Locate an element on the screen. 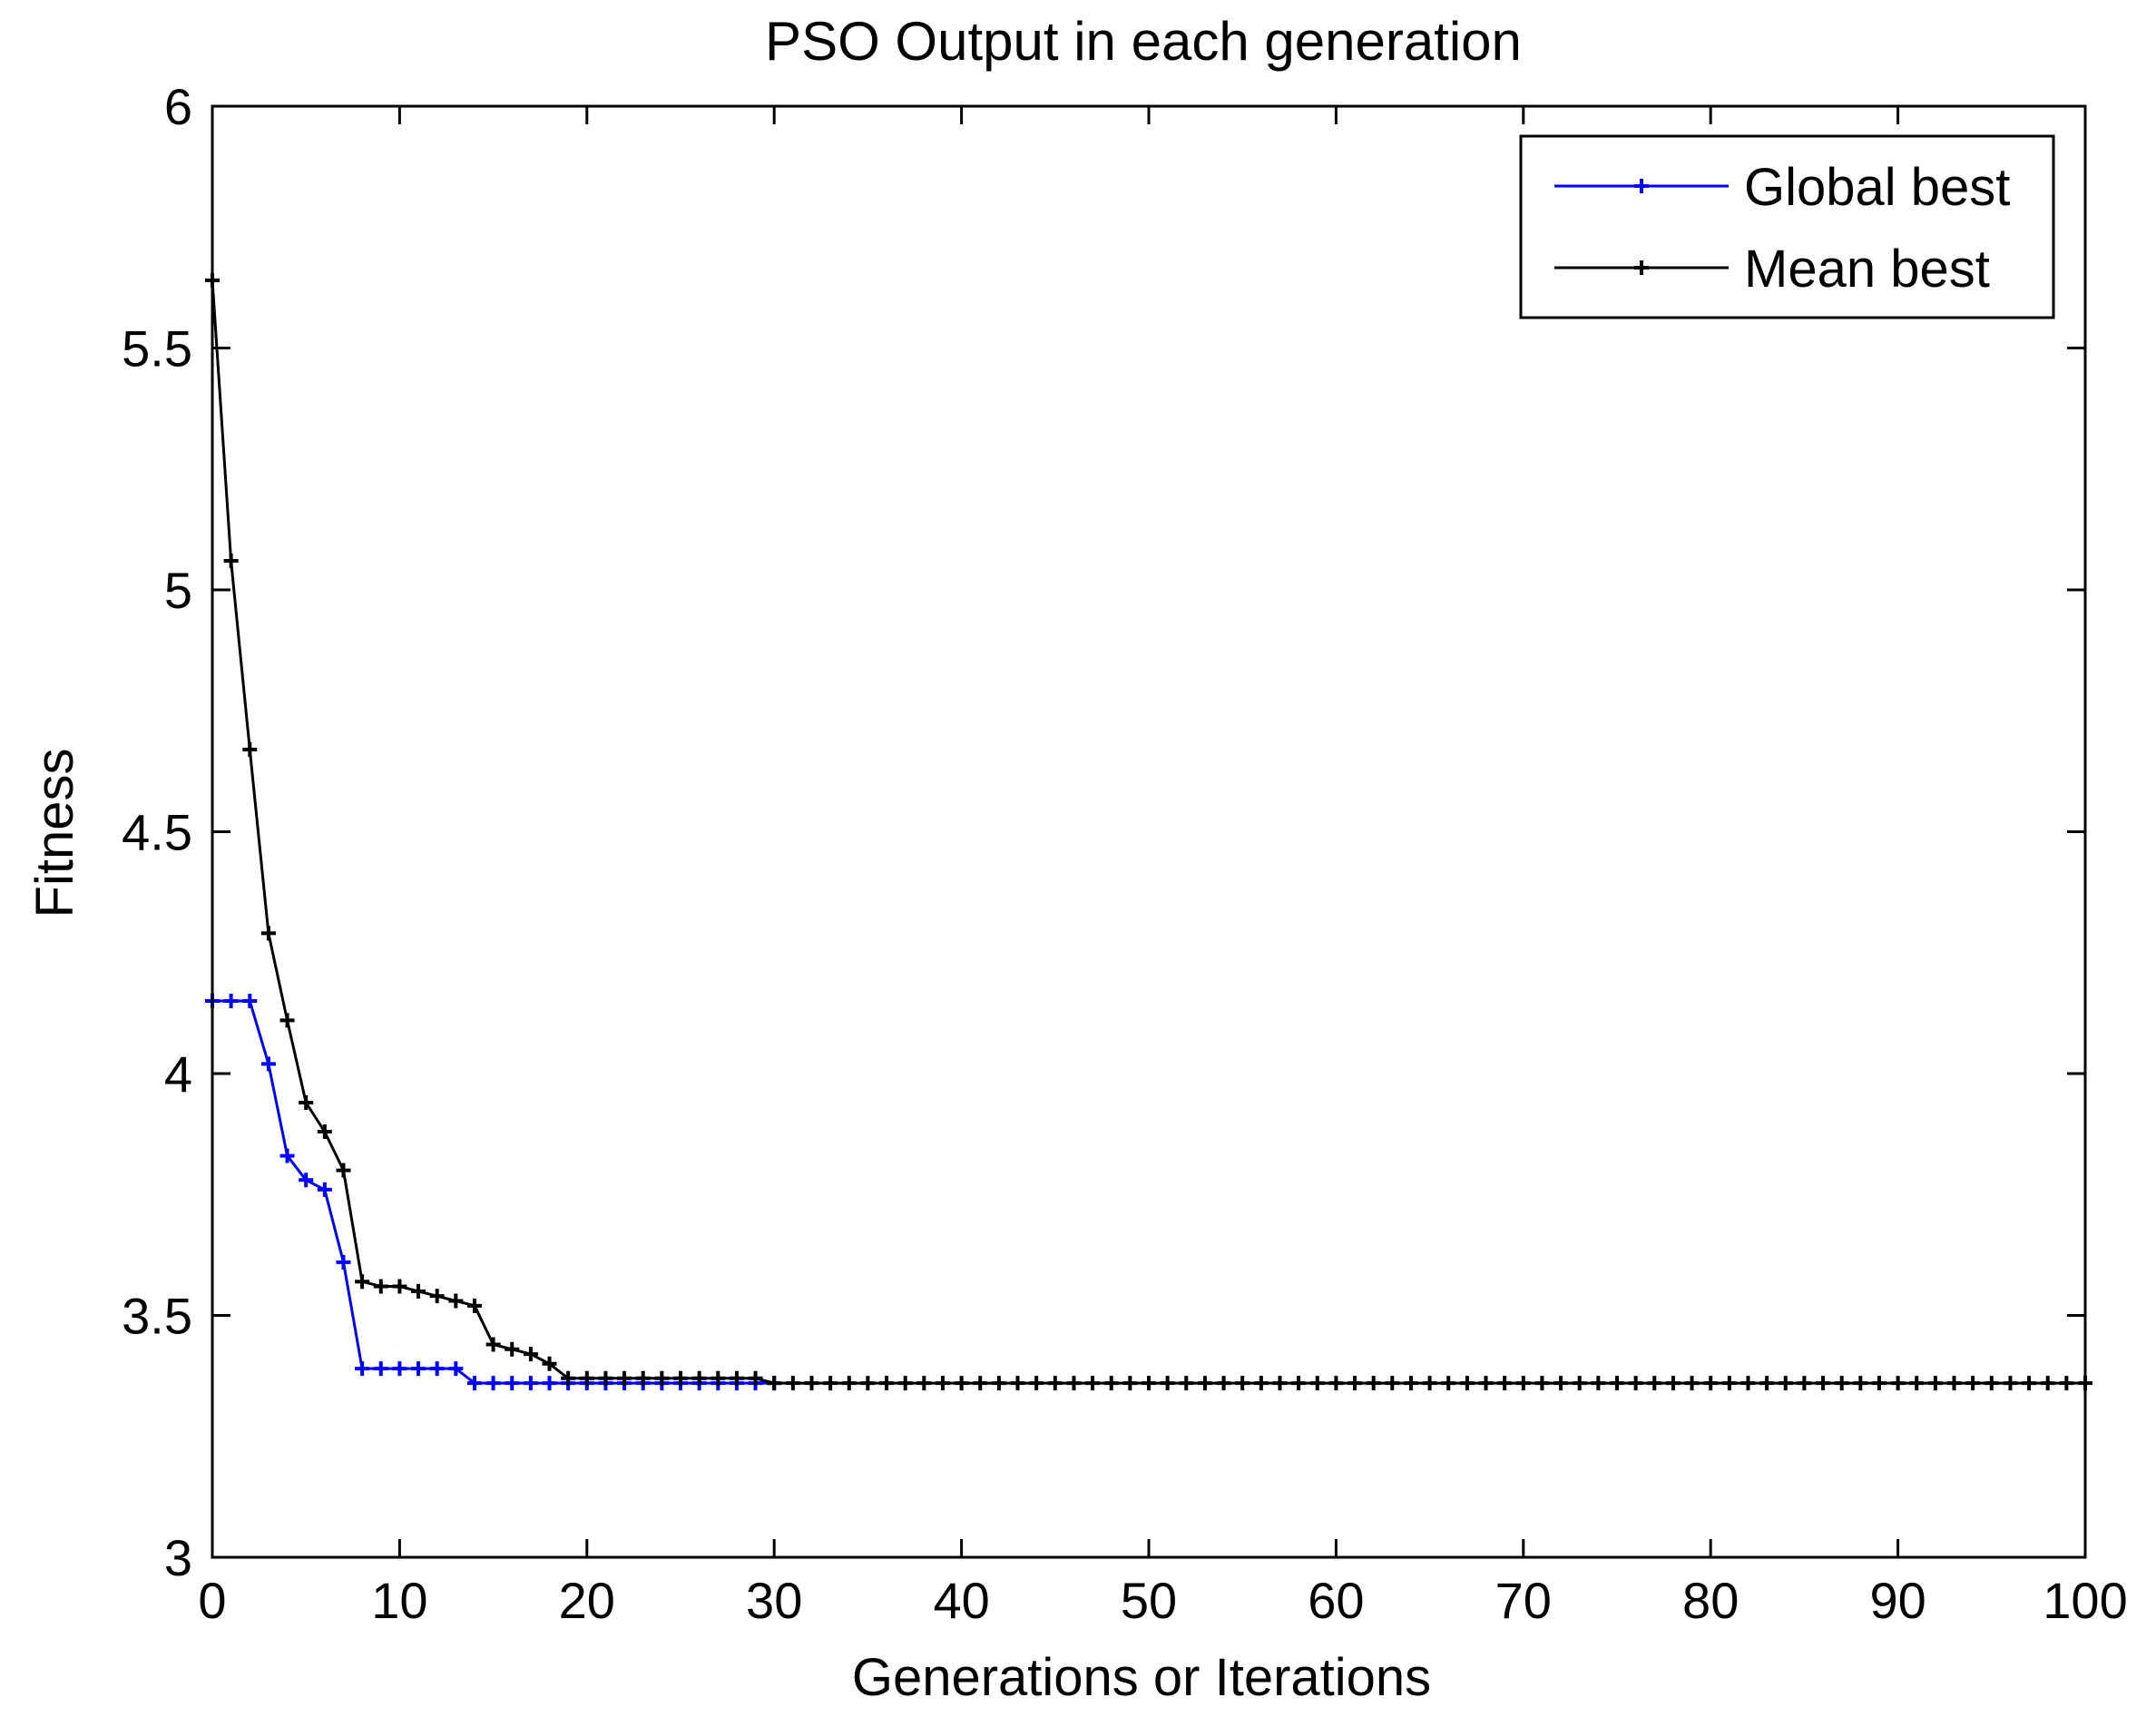 This screenshot has width=2156, height=1717. x-tick-label: 10 is located at coordinates (399, 1601).